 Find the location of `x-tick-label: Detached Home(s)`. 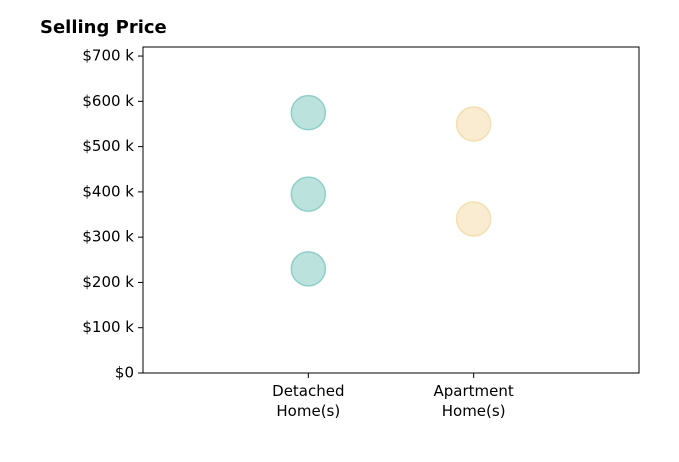

x-tick-label: Detached Home(s) is located at coordinates (308, 401).